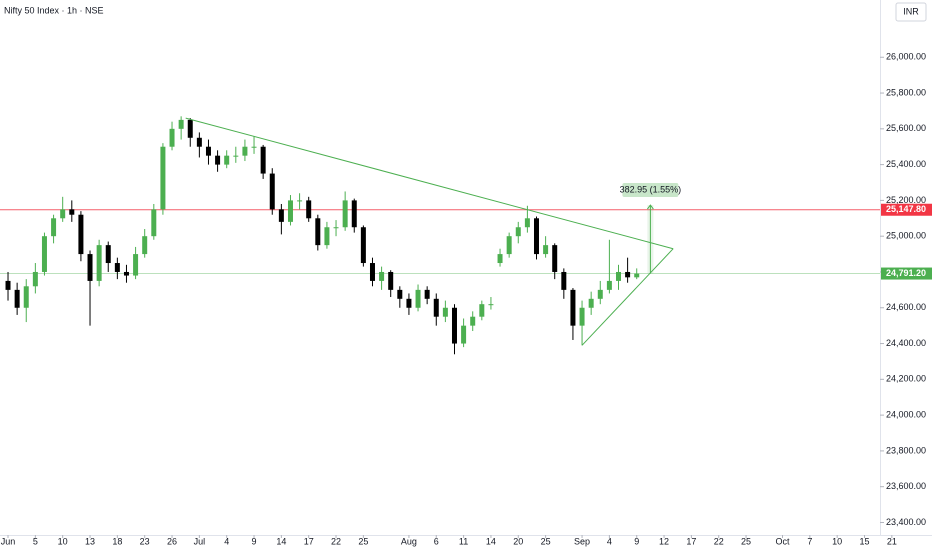  I want to click on x-tick-label: 11, so click(463, 541).